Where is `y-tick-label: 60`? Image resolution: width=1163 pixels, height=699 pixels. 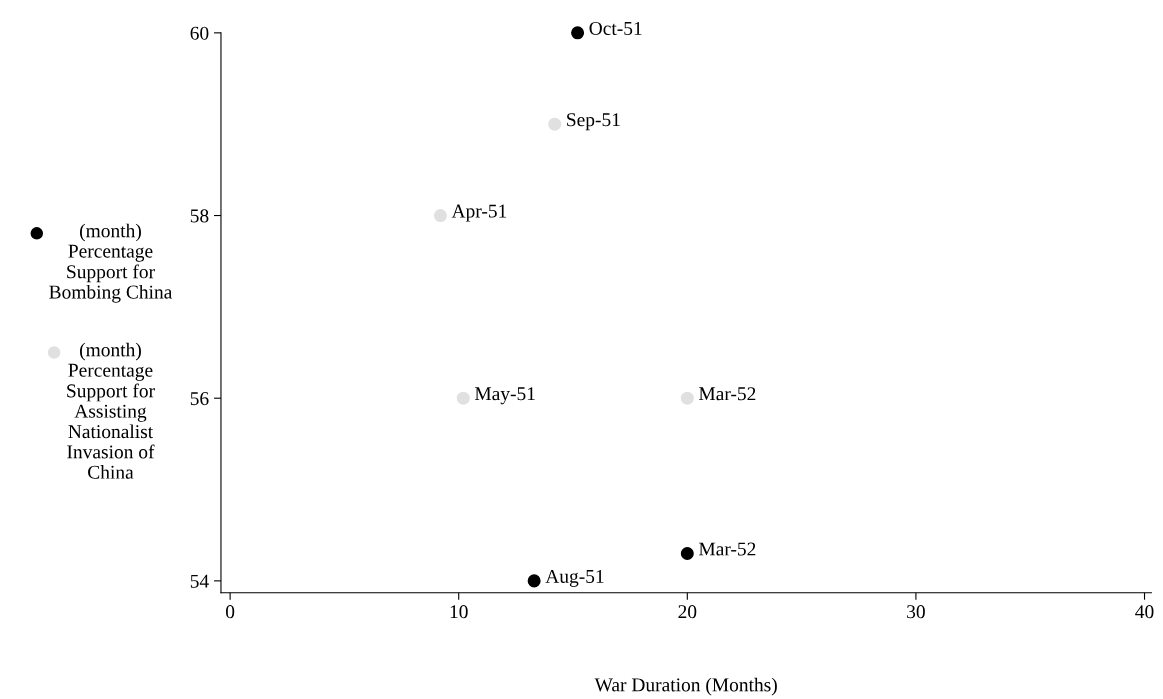 y-tick-label: 60 is located at coordinates (199, 33).